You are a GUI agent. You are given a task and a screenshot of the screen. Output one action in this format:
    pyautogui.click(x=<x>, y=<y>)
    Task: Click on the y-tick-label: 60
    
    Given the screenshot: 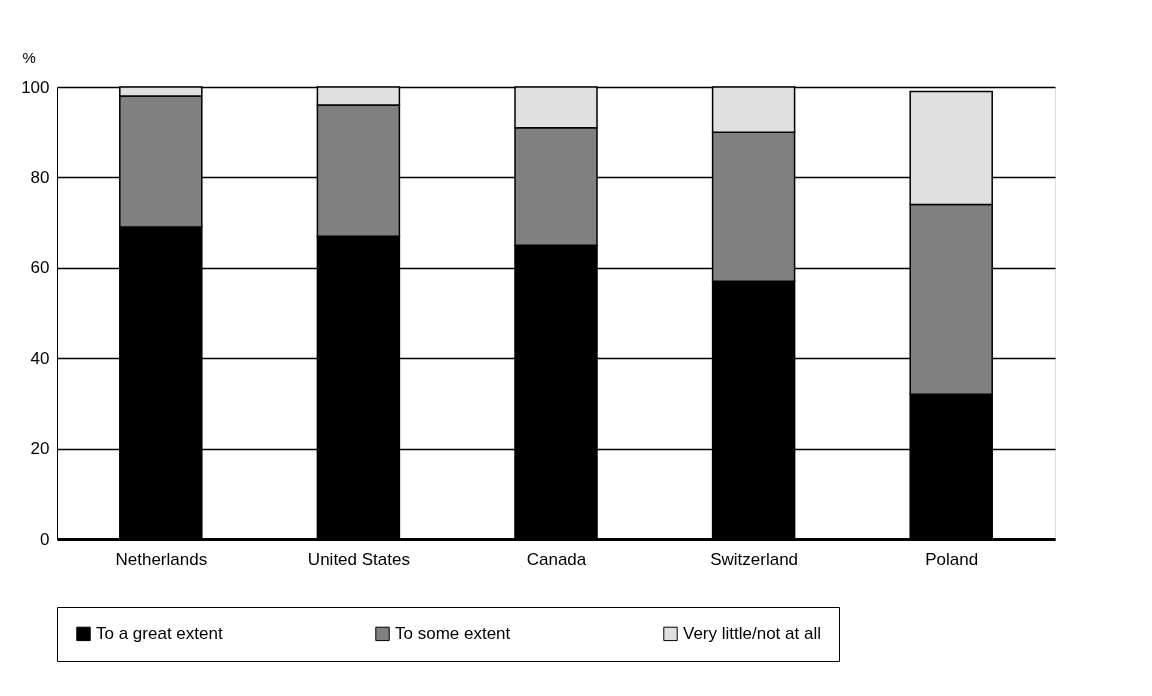 What is the action you would take?
    pyautogui.click(x=40, y=268)
    